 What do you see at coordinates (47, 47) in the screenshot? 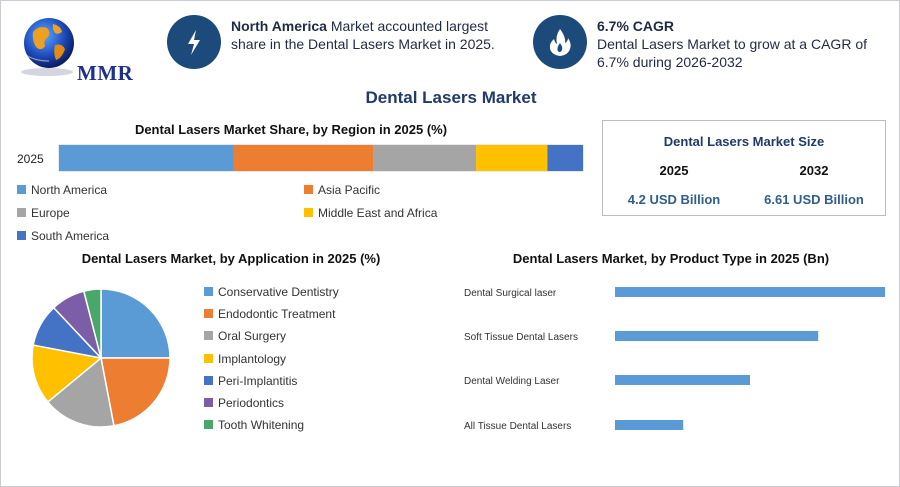
I see `globe-icon` at bounding box center [47, 47].